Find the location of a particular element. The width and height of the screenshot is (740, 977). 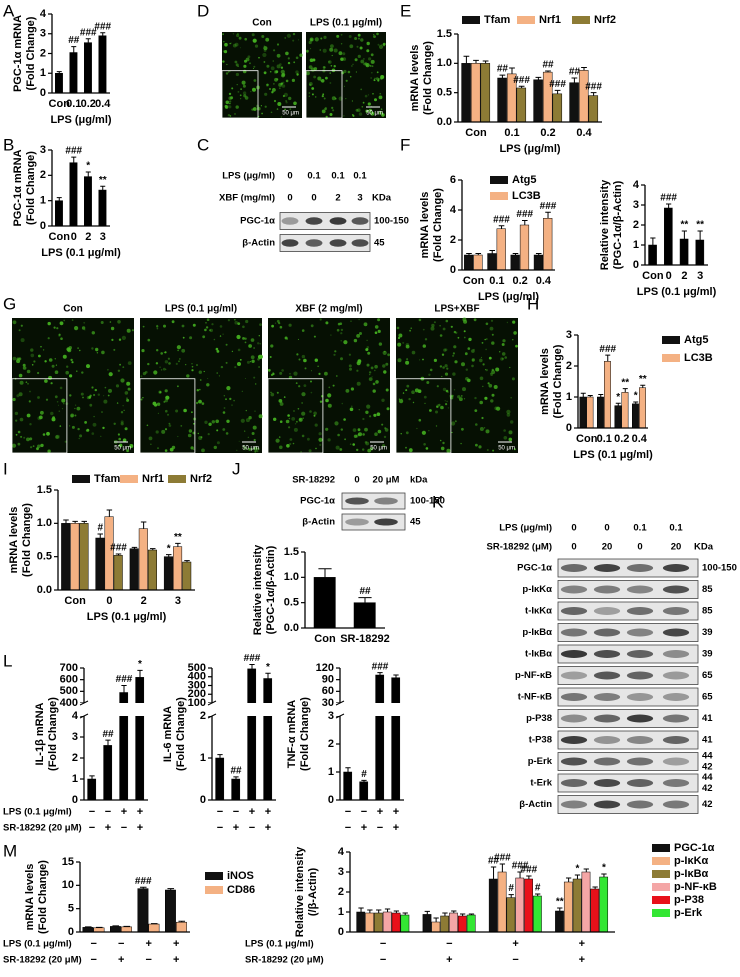

y-tick-label: 2 is located at coordinates (331, 744).